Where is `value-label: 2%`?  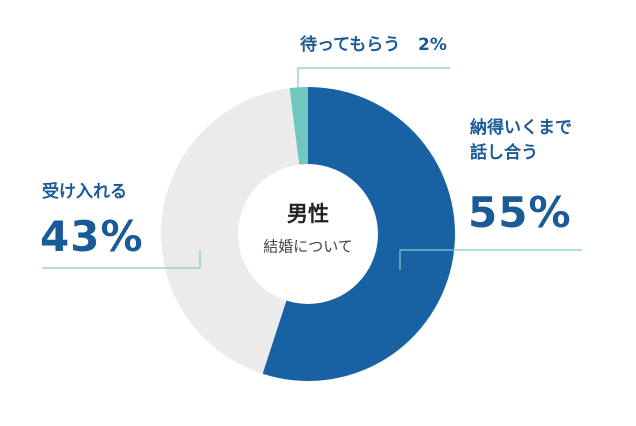 value-label: 2% is located at coordinates (432, 45).